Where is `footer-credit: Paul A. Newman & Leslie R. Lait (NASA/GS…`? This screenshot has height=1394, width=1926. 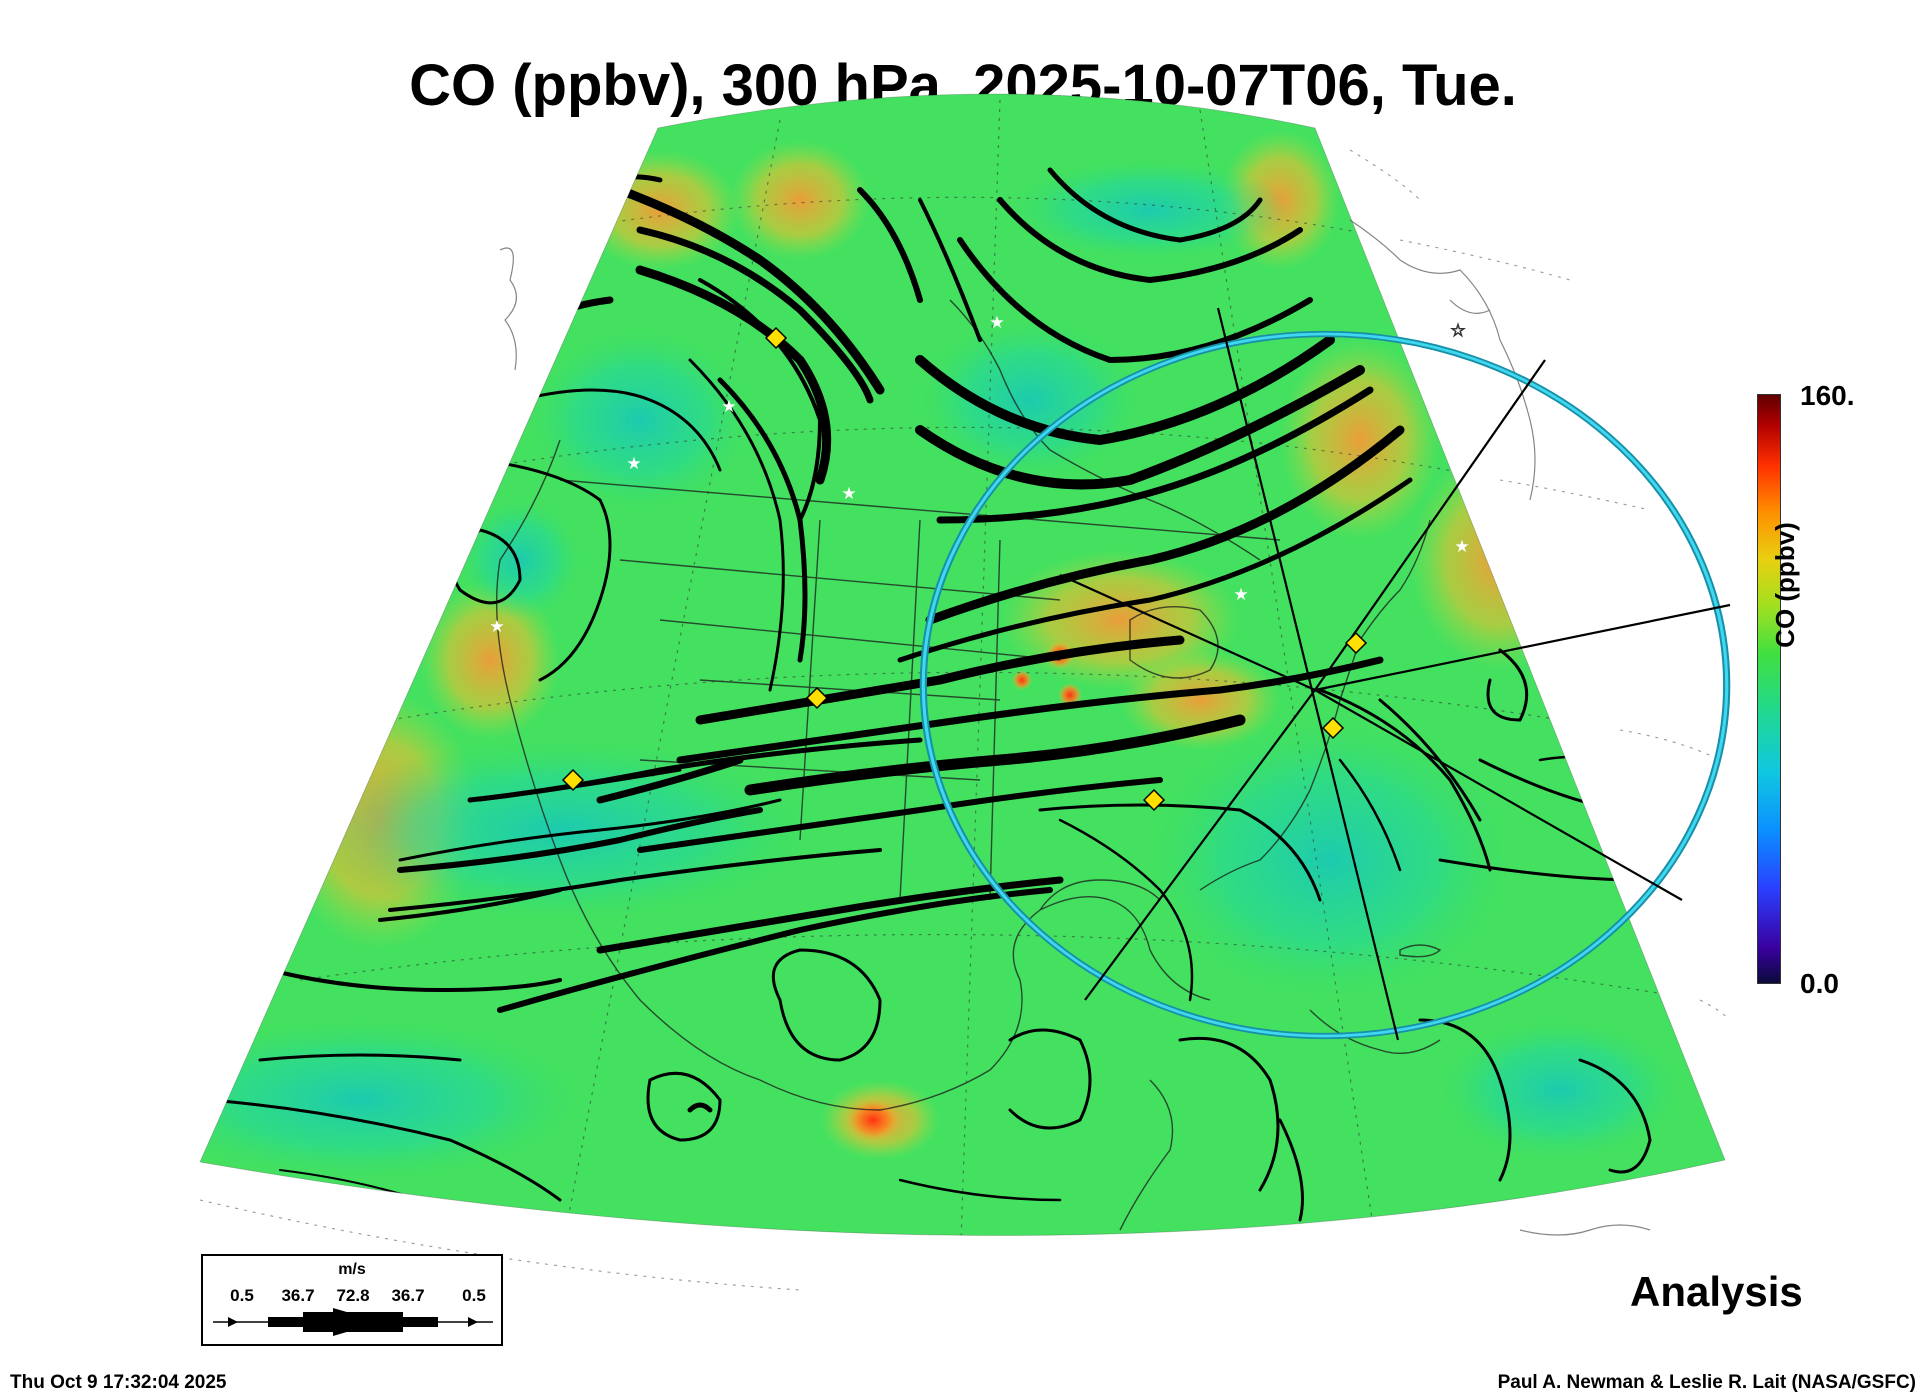
footer-credit: Paul A. Newman & Leslie R. Lait (NASA/GS… is located at coordinates (1706, 1382).